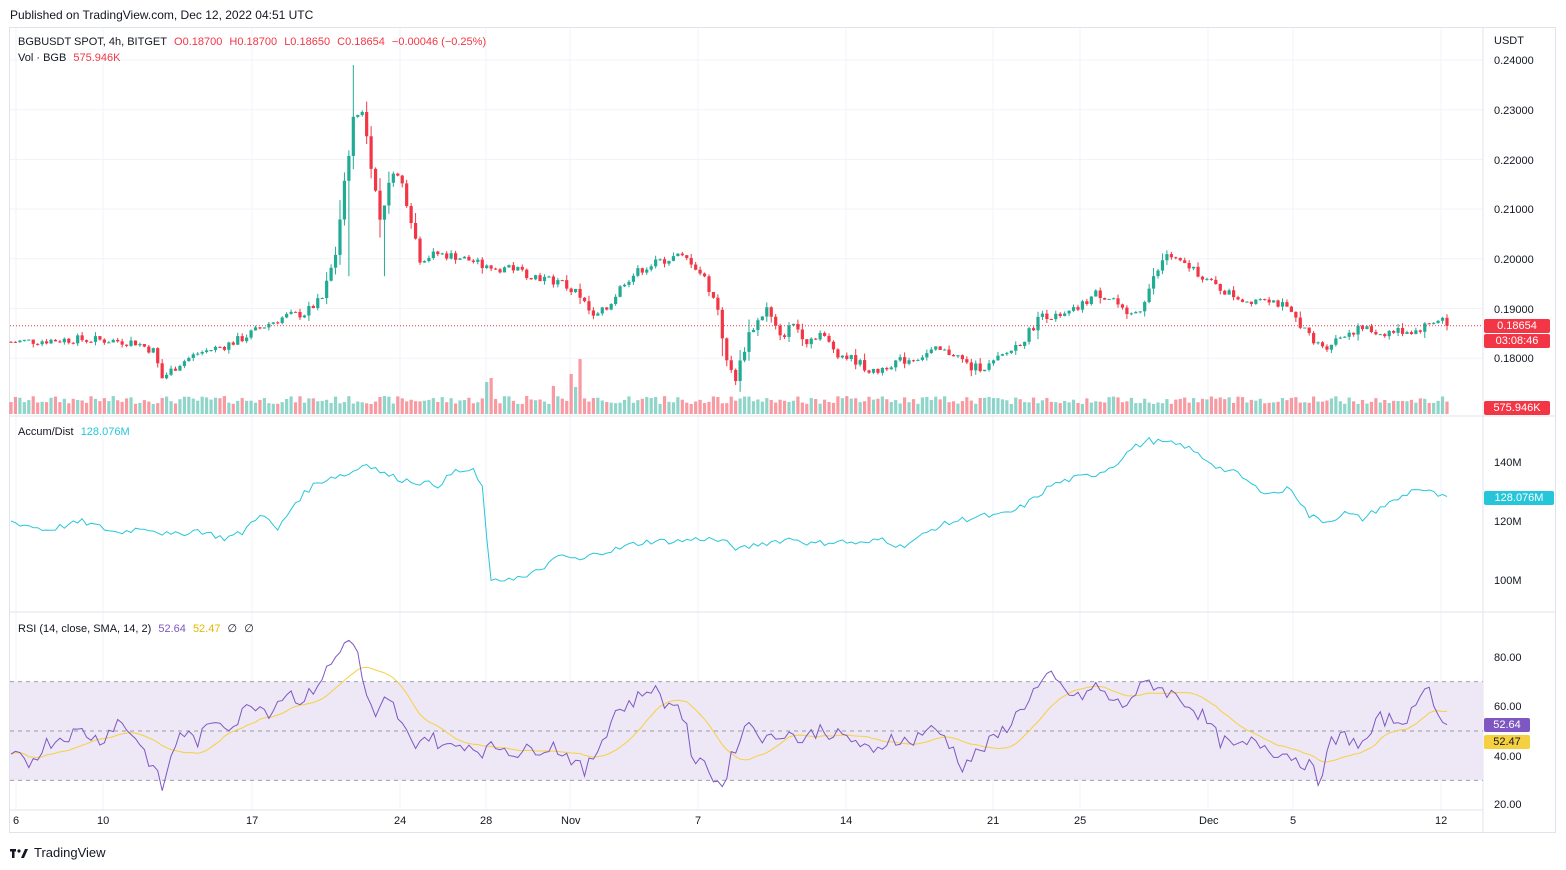 This screenshot has width=1566, height=870. What do you see at coordinates (85, 629) in the screenshot?
I see `rsi-label: RSI (14, close, SMA, 14, 2)` at bounding box center [85, 629].